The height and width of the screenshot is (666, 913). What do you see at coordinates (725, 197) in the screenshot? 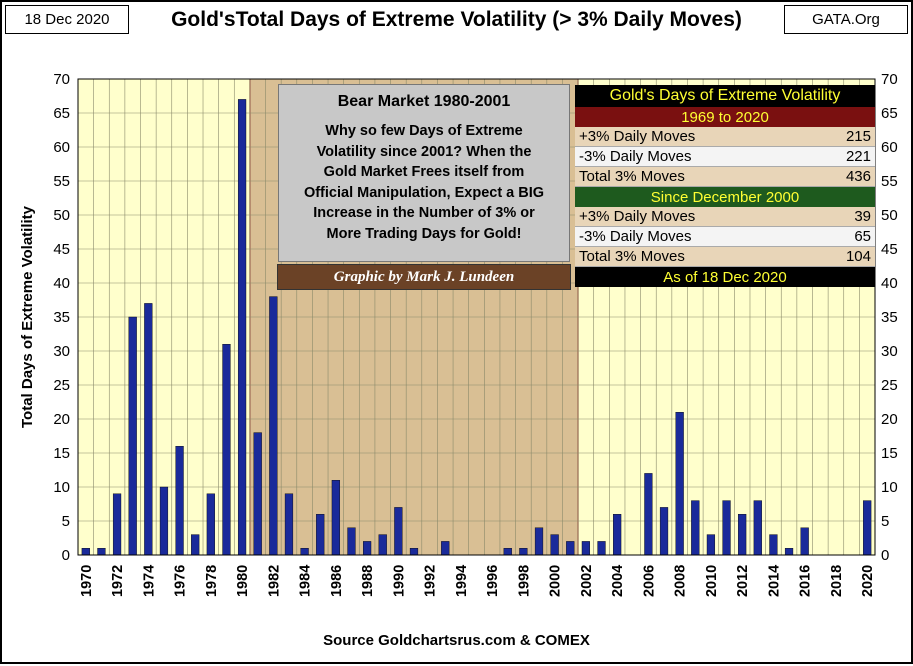
I see `period2-header: Since December 2000` at bounding box center [725, 197].